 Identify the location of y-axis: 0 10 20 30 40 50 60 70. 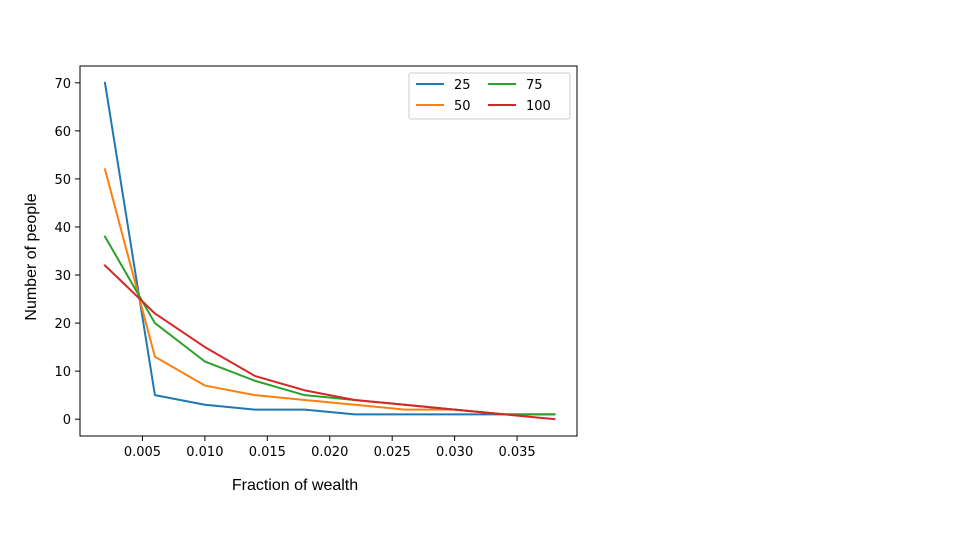
(67, 252).